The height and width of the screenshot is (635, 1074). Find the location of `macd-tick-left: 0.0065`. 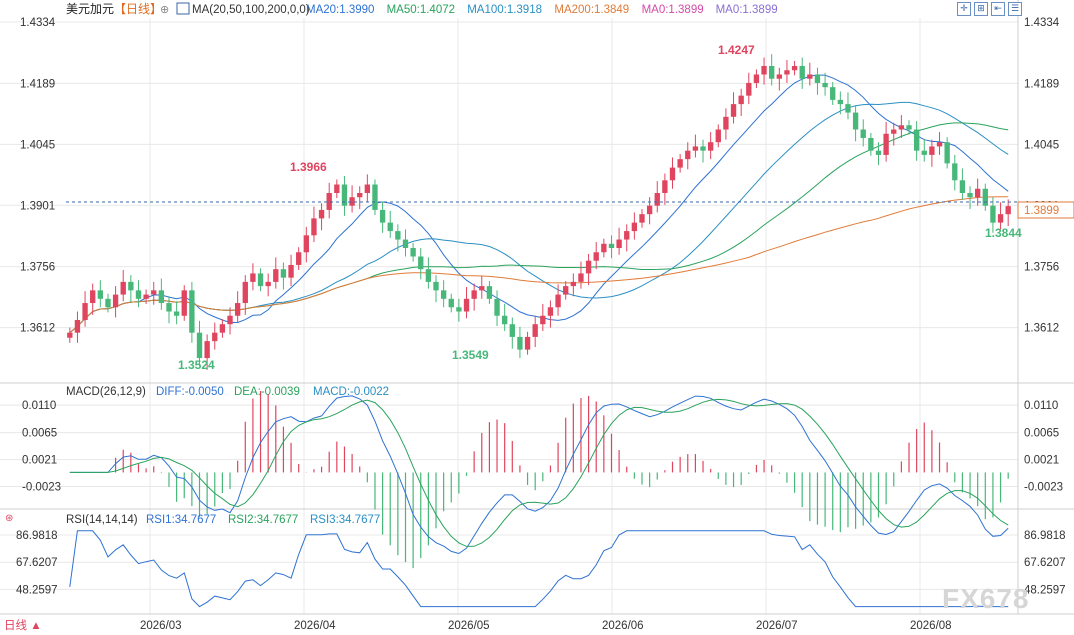

macd-tick-left: 0.0065 is located at coordinates (39, 434).